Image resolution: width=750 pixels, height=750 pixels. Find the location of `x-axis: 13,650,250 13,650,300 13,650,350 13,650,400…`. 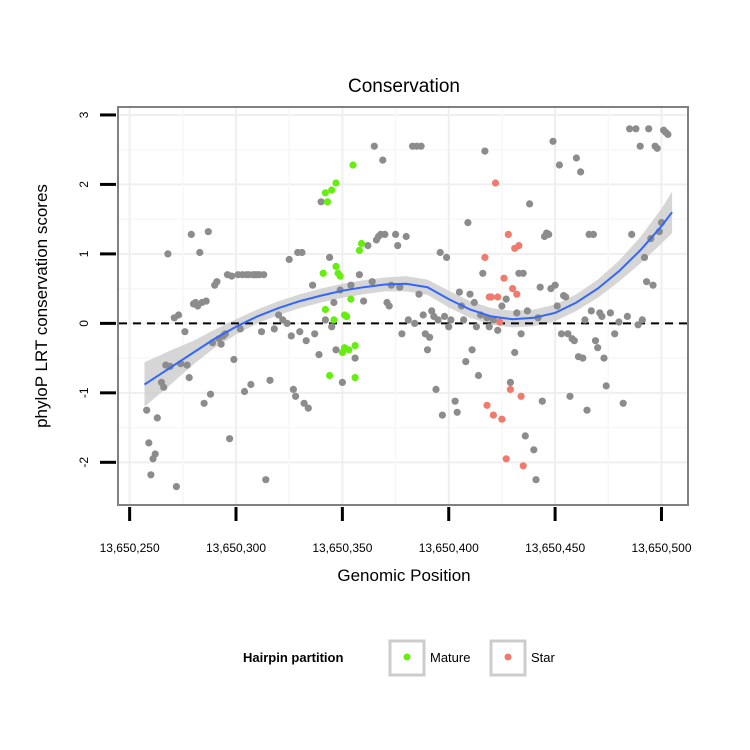

x-axis: 13,650,250 13,650,300 13,650,350 13,650,400… is located at coordinates (396, 531).